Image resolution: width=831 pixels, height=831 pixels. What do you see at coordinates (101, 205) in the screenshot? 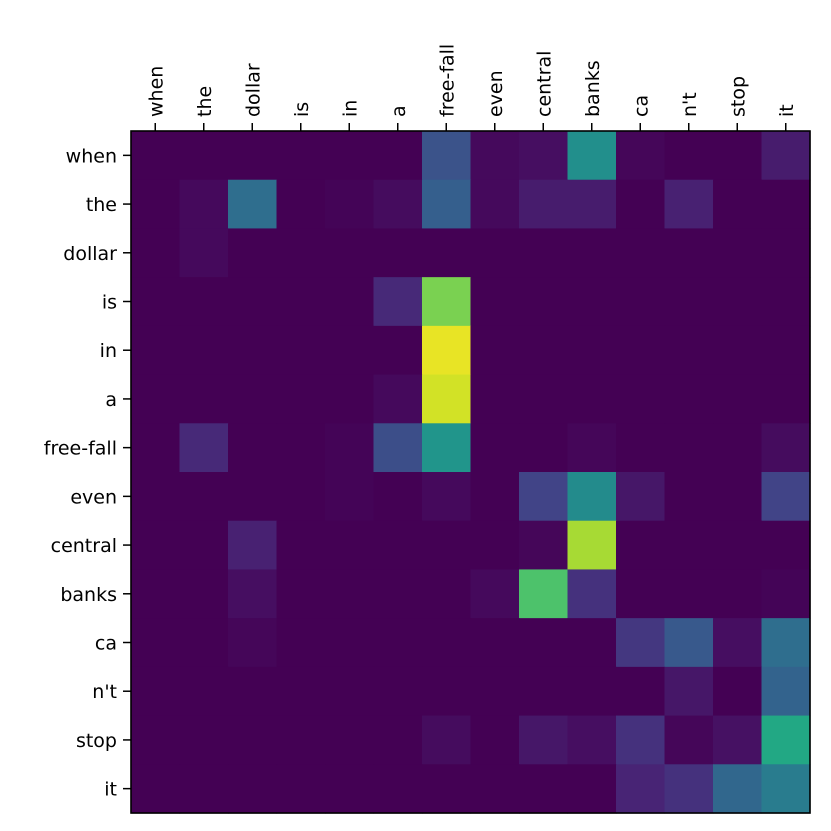
I see `y-tick-label: the` at bounding box center [101, 205].